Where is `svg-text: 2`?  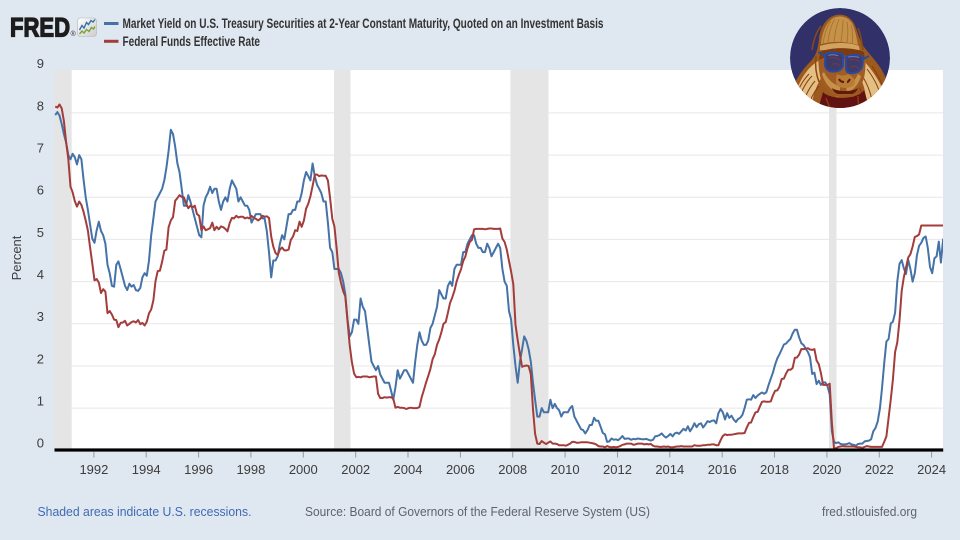 svg-text: 2 is located at coordinates (40, 358).